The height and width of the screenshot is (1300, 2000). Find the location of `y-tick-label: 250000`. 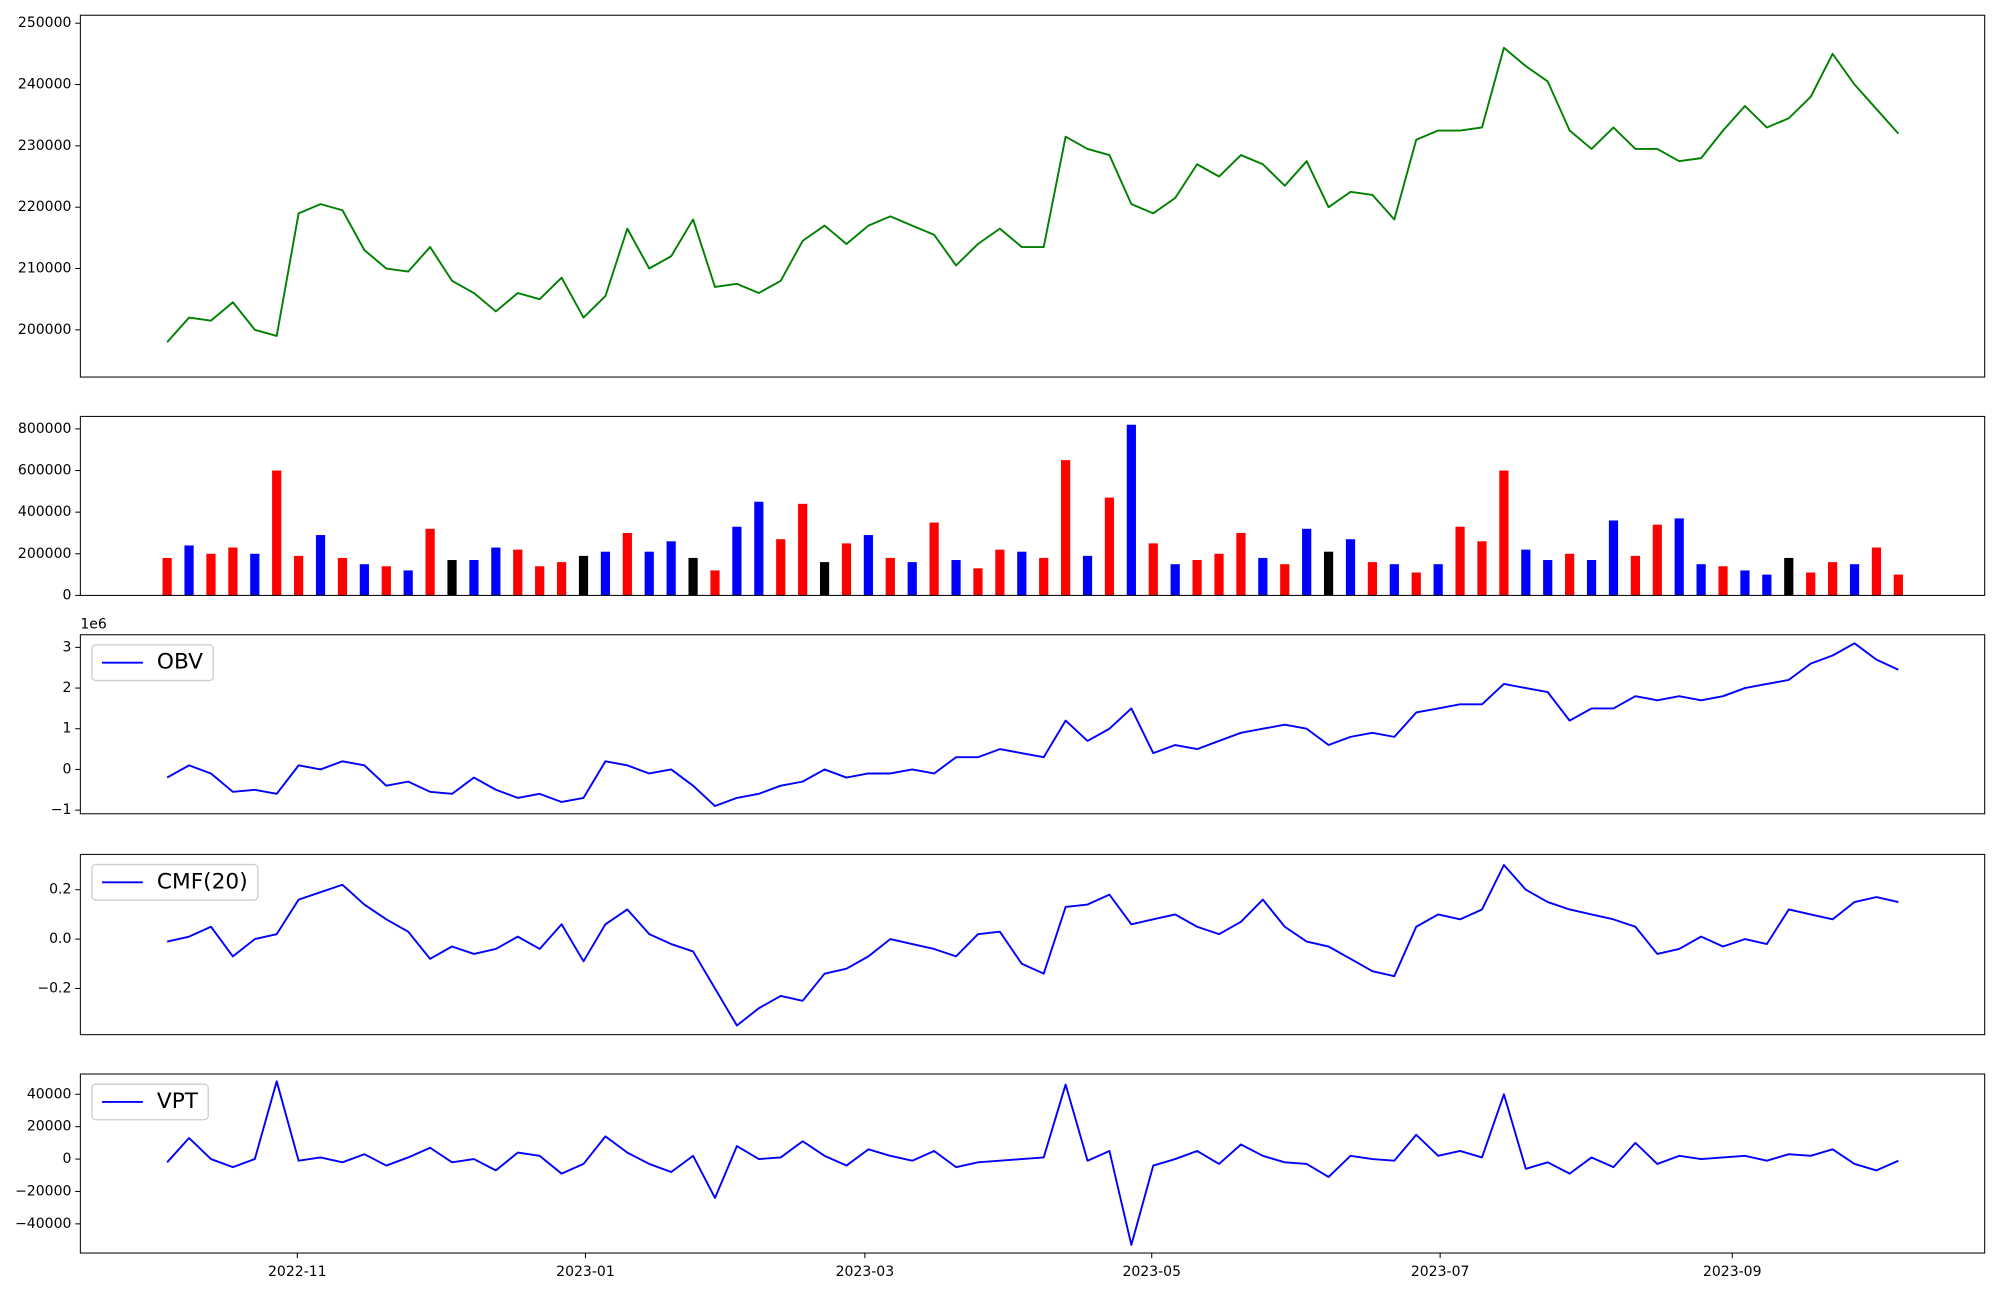

y-tick-label: 250000 is located at coordinates (45, 23).